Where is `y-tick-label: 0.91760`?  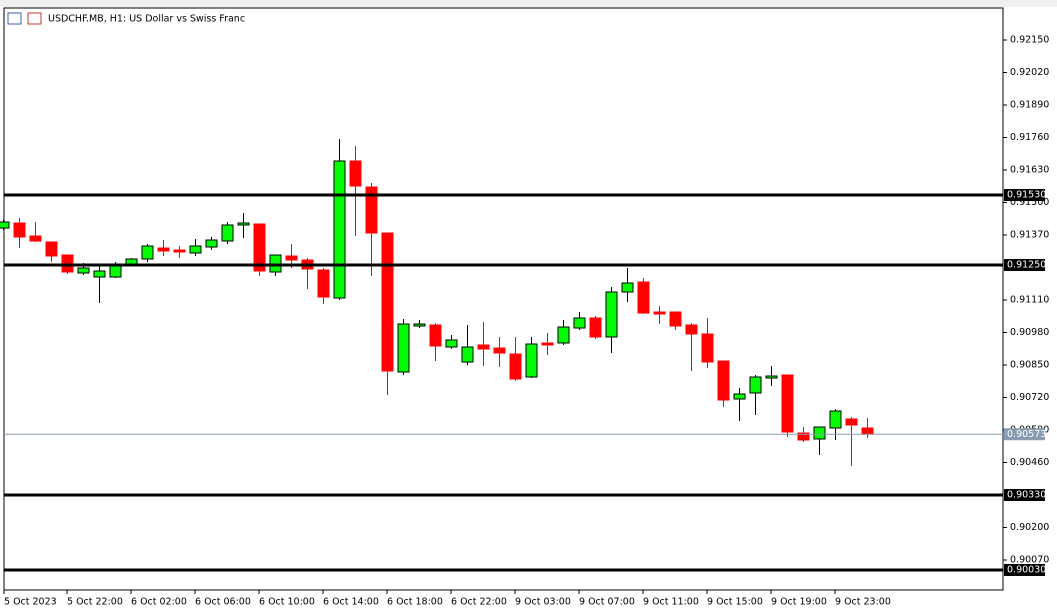 y-tick-label: 0.91760 is located at coordinates (1029, 137).